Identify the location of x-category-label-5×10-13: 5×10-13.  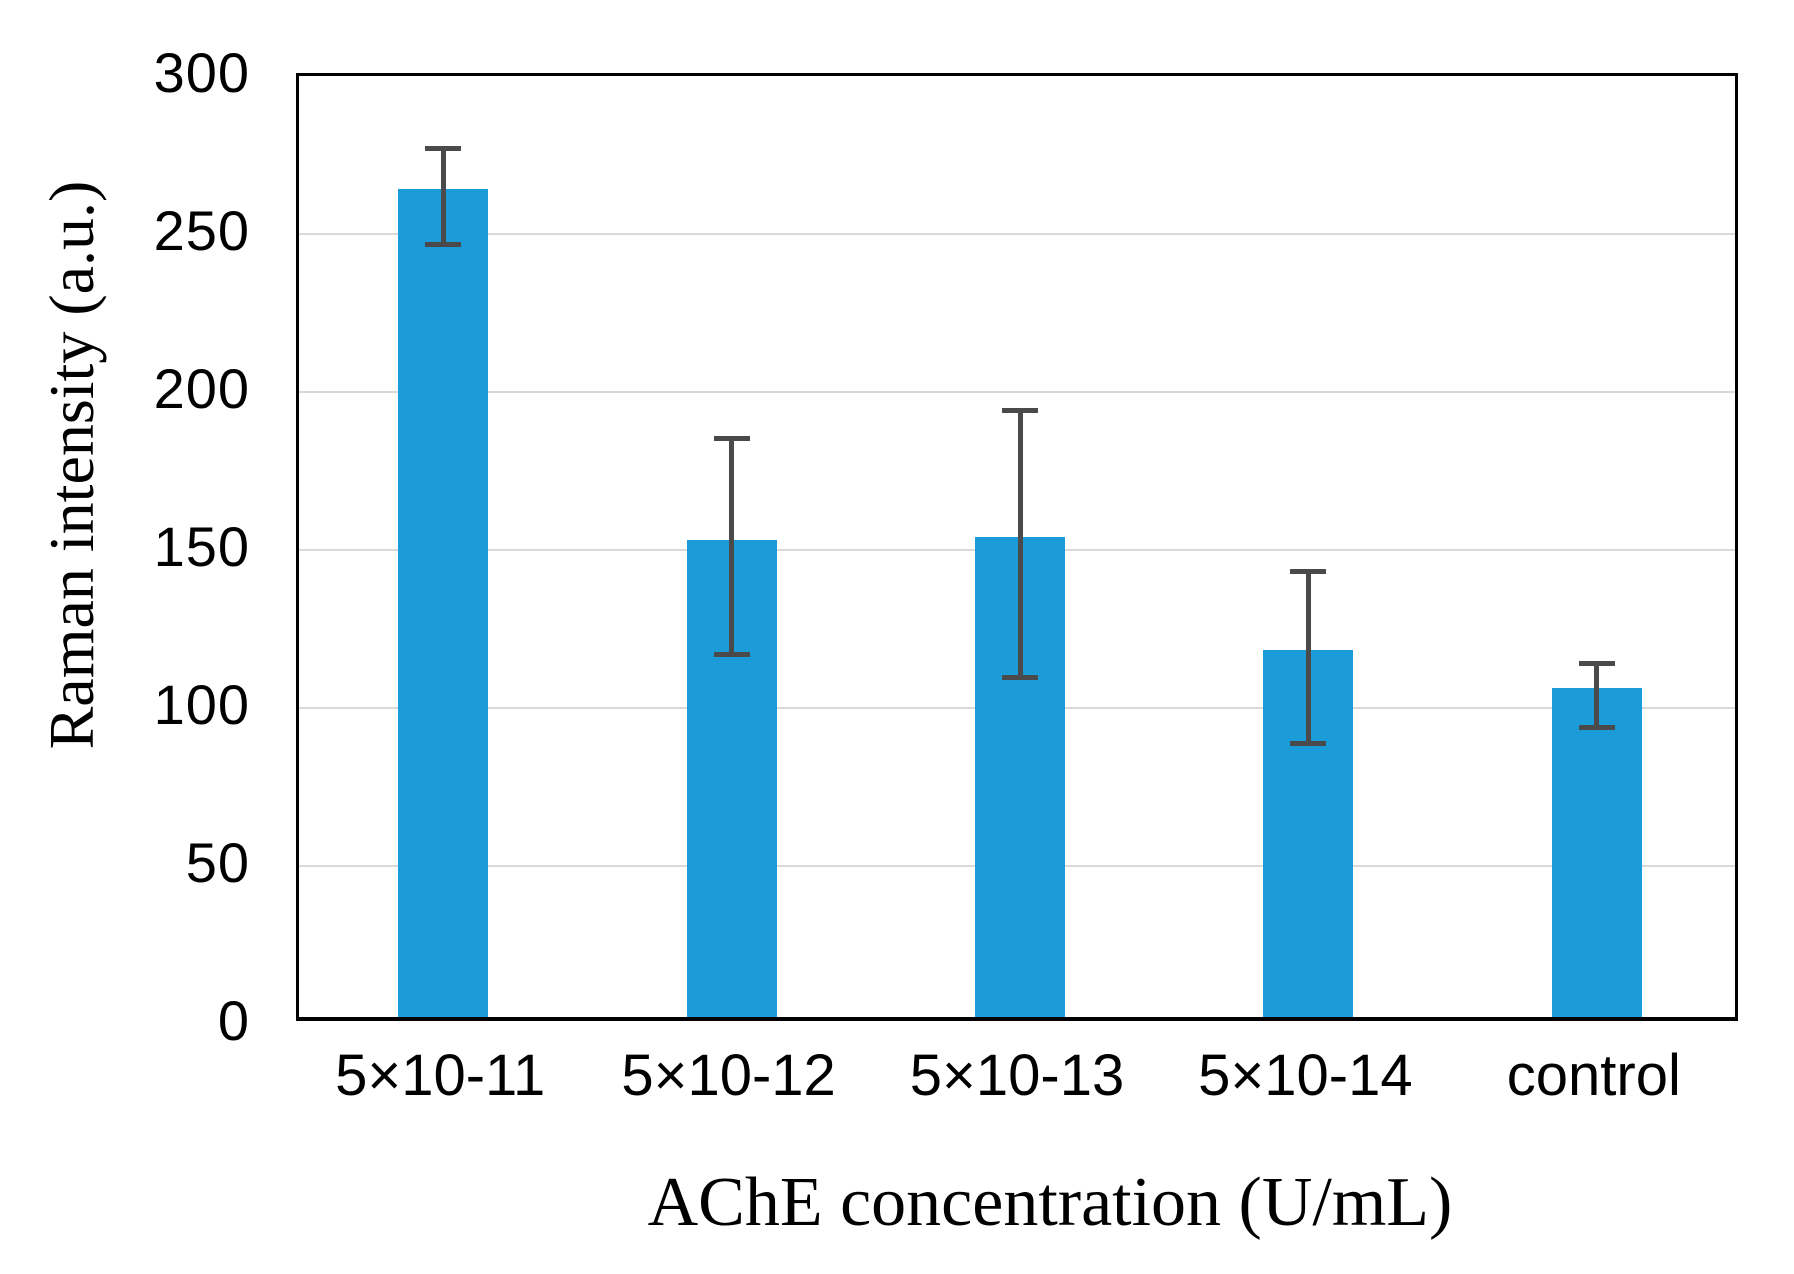
(1017, 1075).